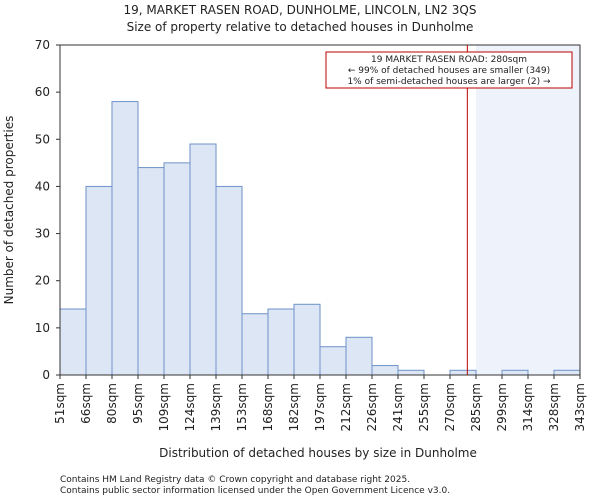  What do you see at coordinates (359, 356) in the screenshot?
I see `bar-212sqm` at bounding box center [359, 356].